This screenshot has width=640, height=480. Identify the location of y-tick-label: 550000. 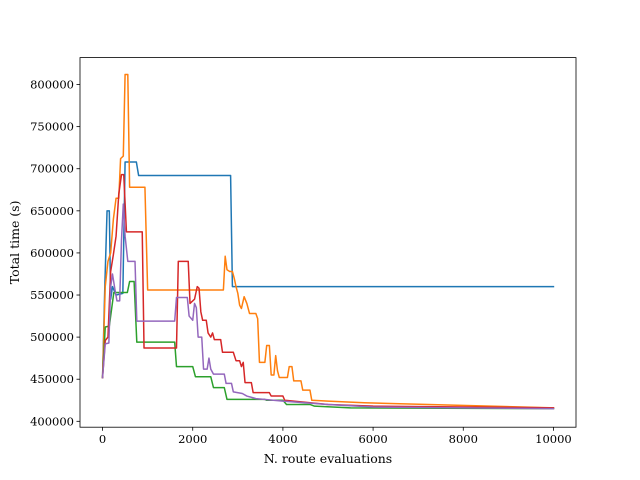
(52, 295).